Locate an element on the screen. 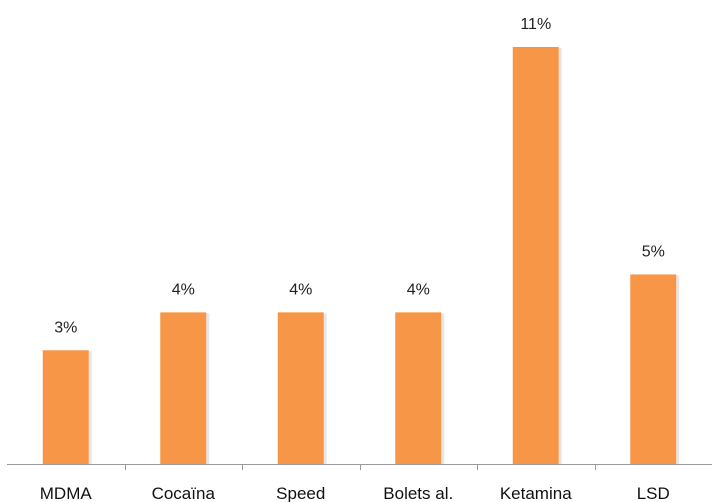  category-label: Ketamina is located at coordinates (536, 493).